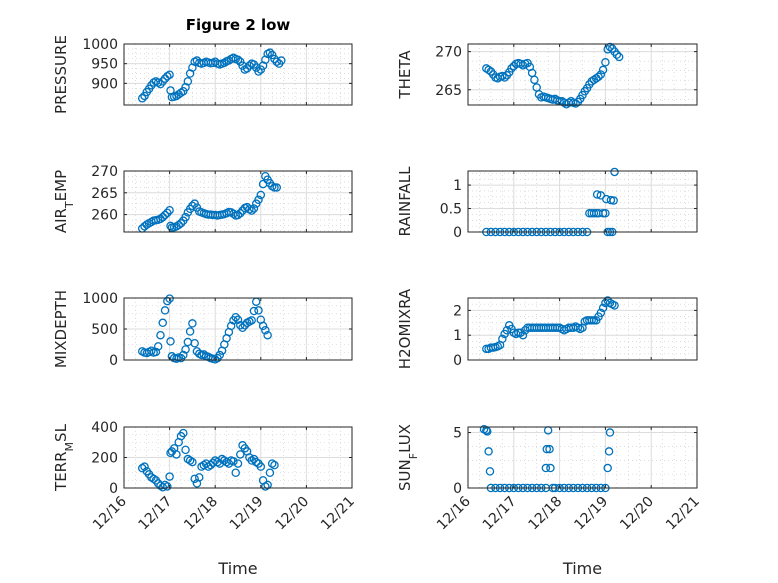 The height and width of the screenshot is (583, 778). Describe the element at coordinates (202, 329) in the screenshot. I see `subplot-5: 0 500 1000 MIXDEPTH` at that location.